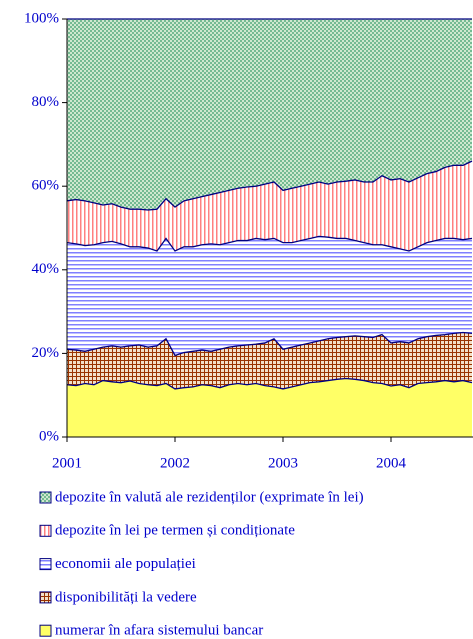  Describe the element at coordinates (126, 597) in the screenshot. I see `legend-label: disponibilități la vedere` at that location.